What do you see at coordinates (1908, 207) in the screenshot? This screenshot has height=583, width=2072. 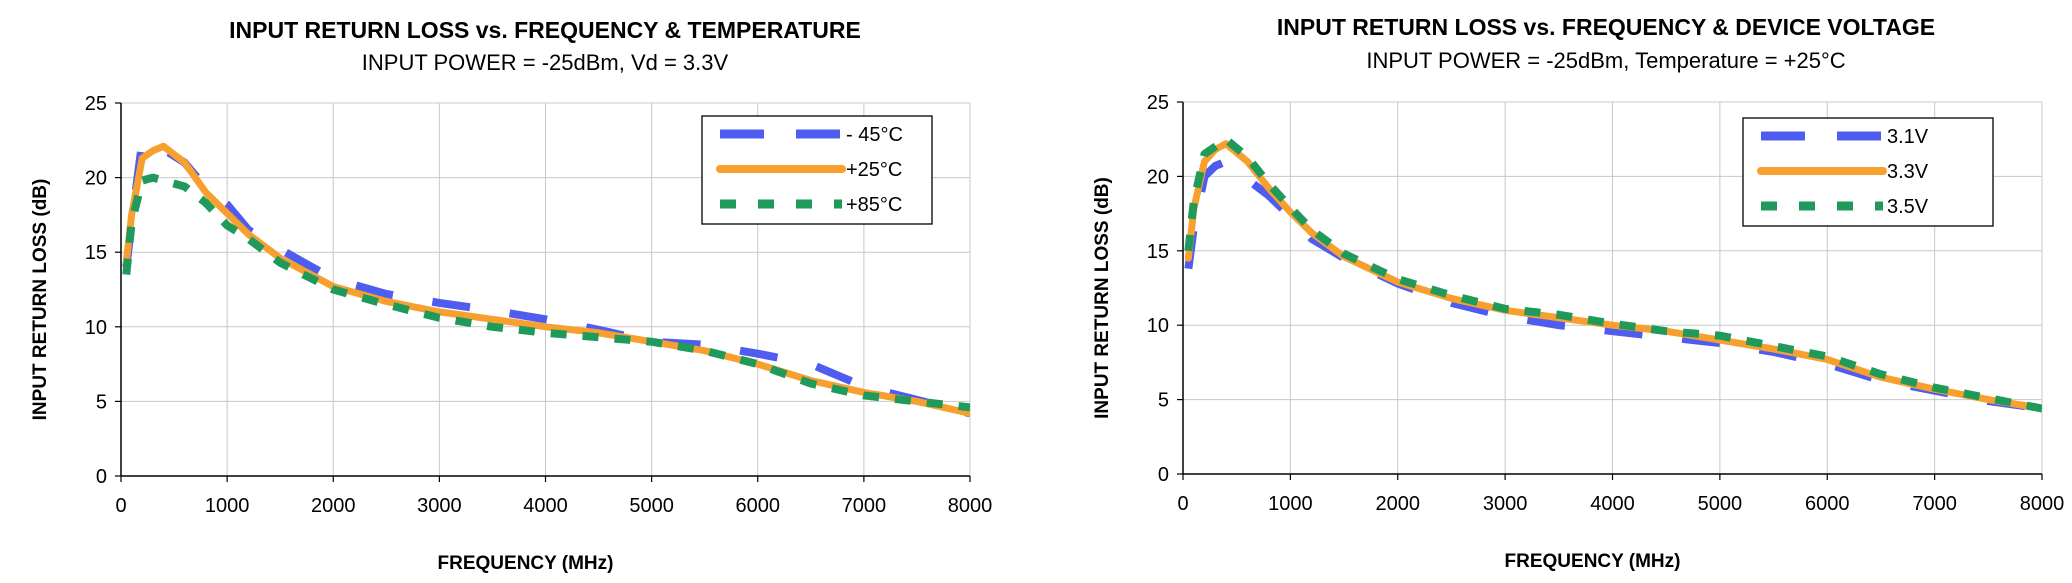 I see `legend-label-2: 3.5V` at bounding box center [1908, 207].